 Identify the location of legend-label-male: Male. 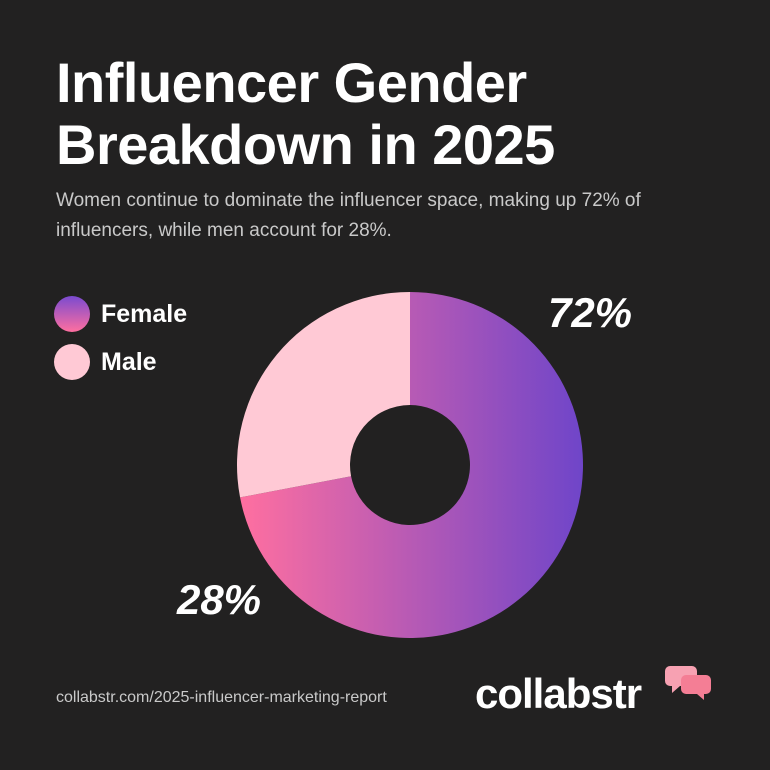
(129, 361).